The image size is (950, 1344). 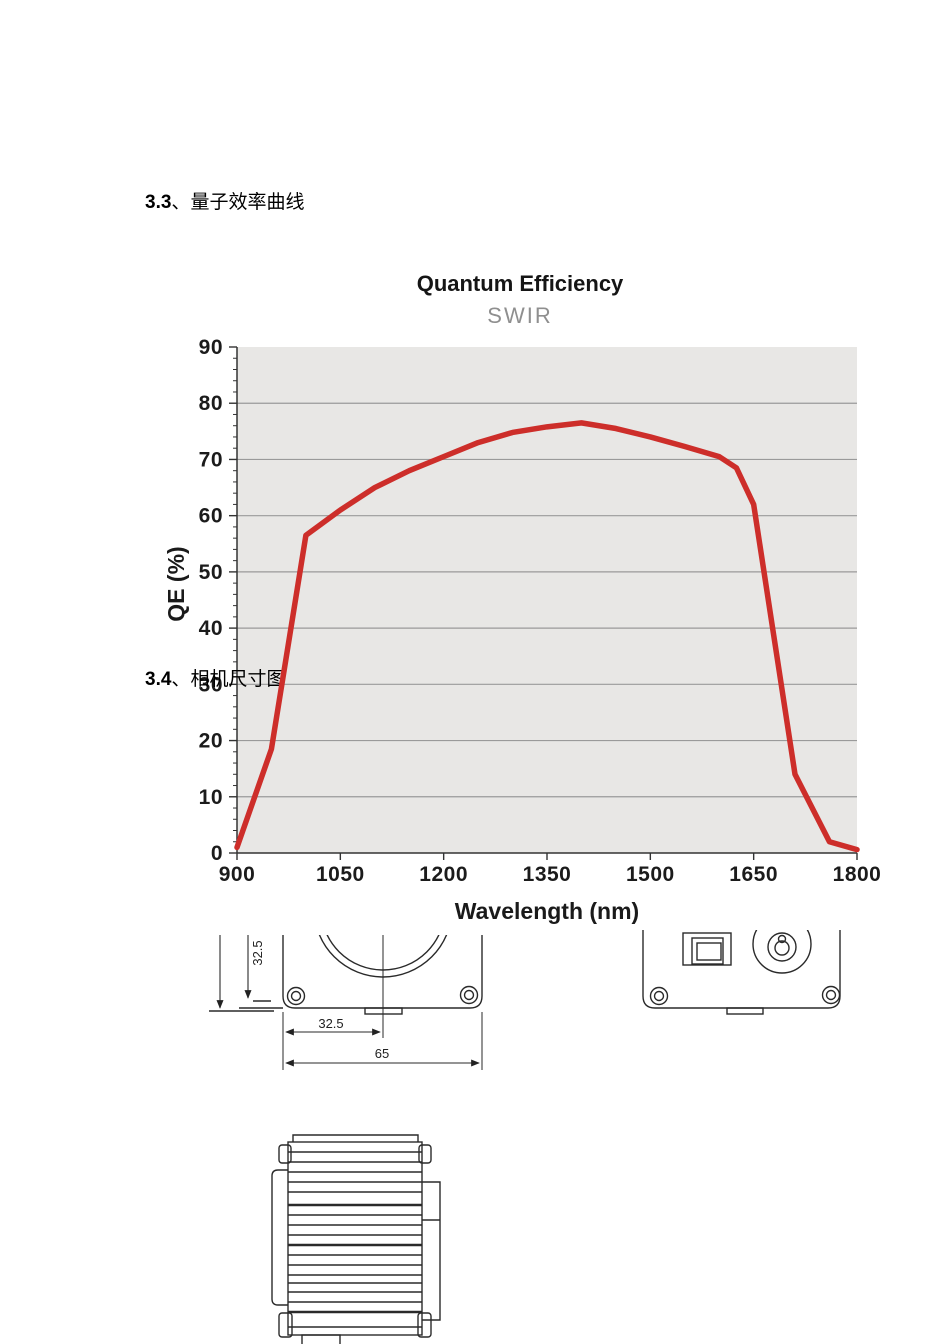 What do you see at coordinates (211, 459) in the screenshot?
I see `y-tick-label: 70` at bounding box center [211, 459].